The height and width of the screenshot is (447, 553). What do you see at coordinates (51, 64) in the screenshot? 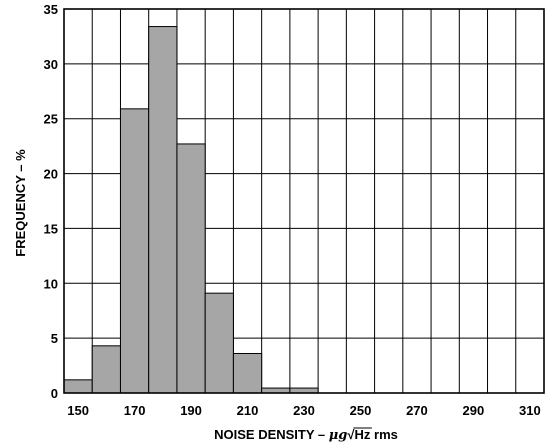
I see `y-tick-label: 30` at bounding box center [51, 64].